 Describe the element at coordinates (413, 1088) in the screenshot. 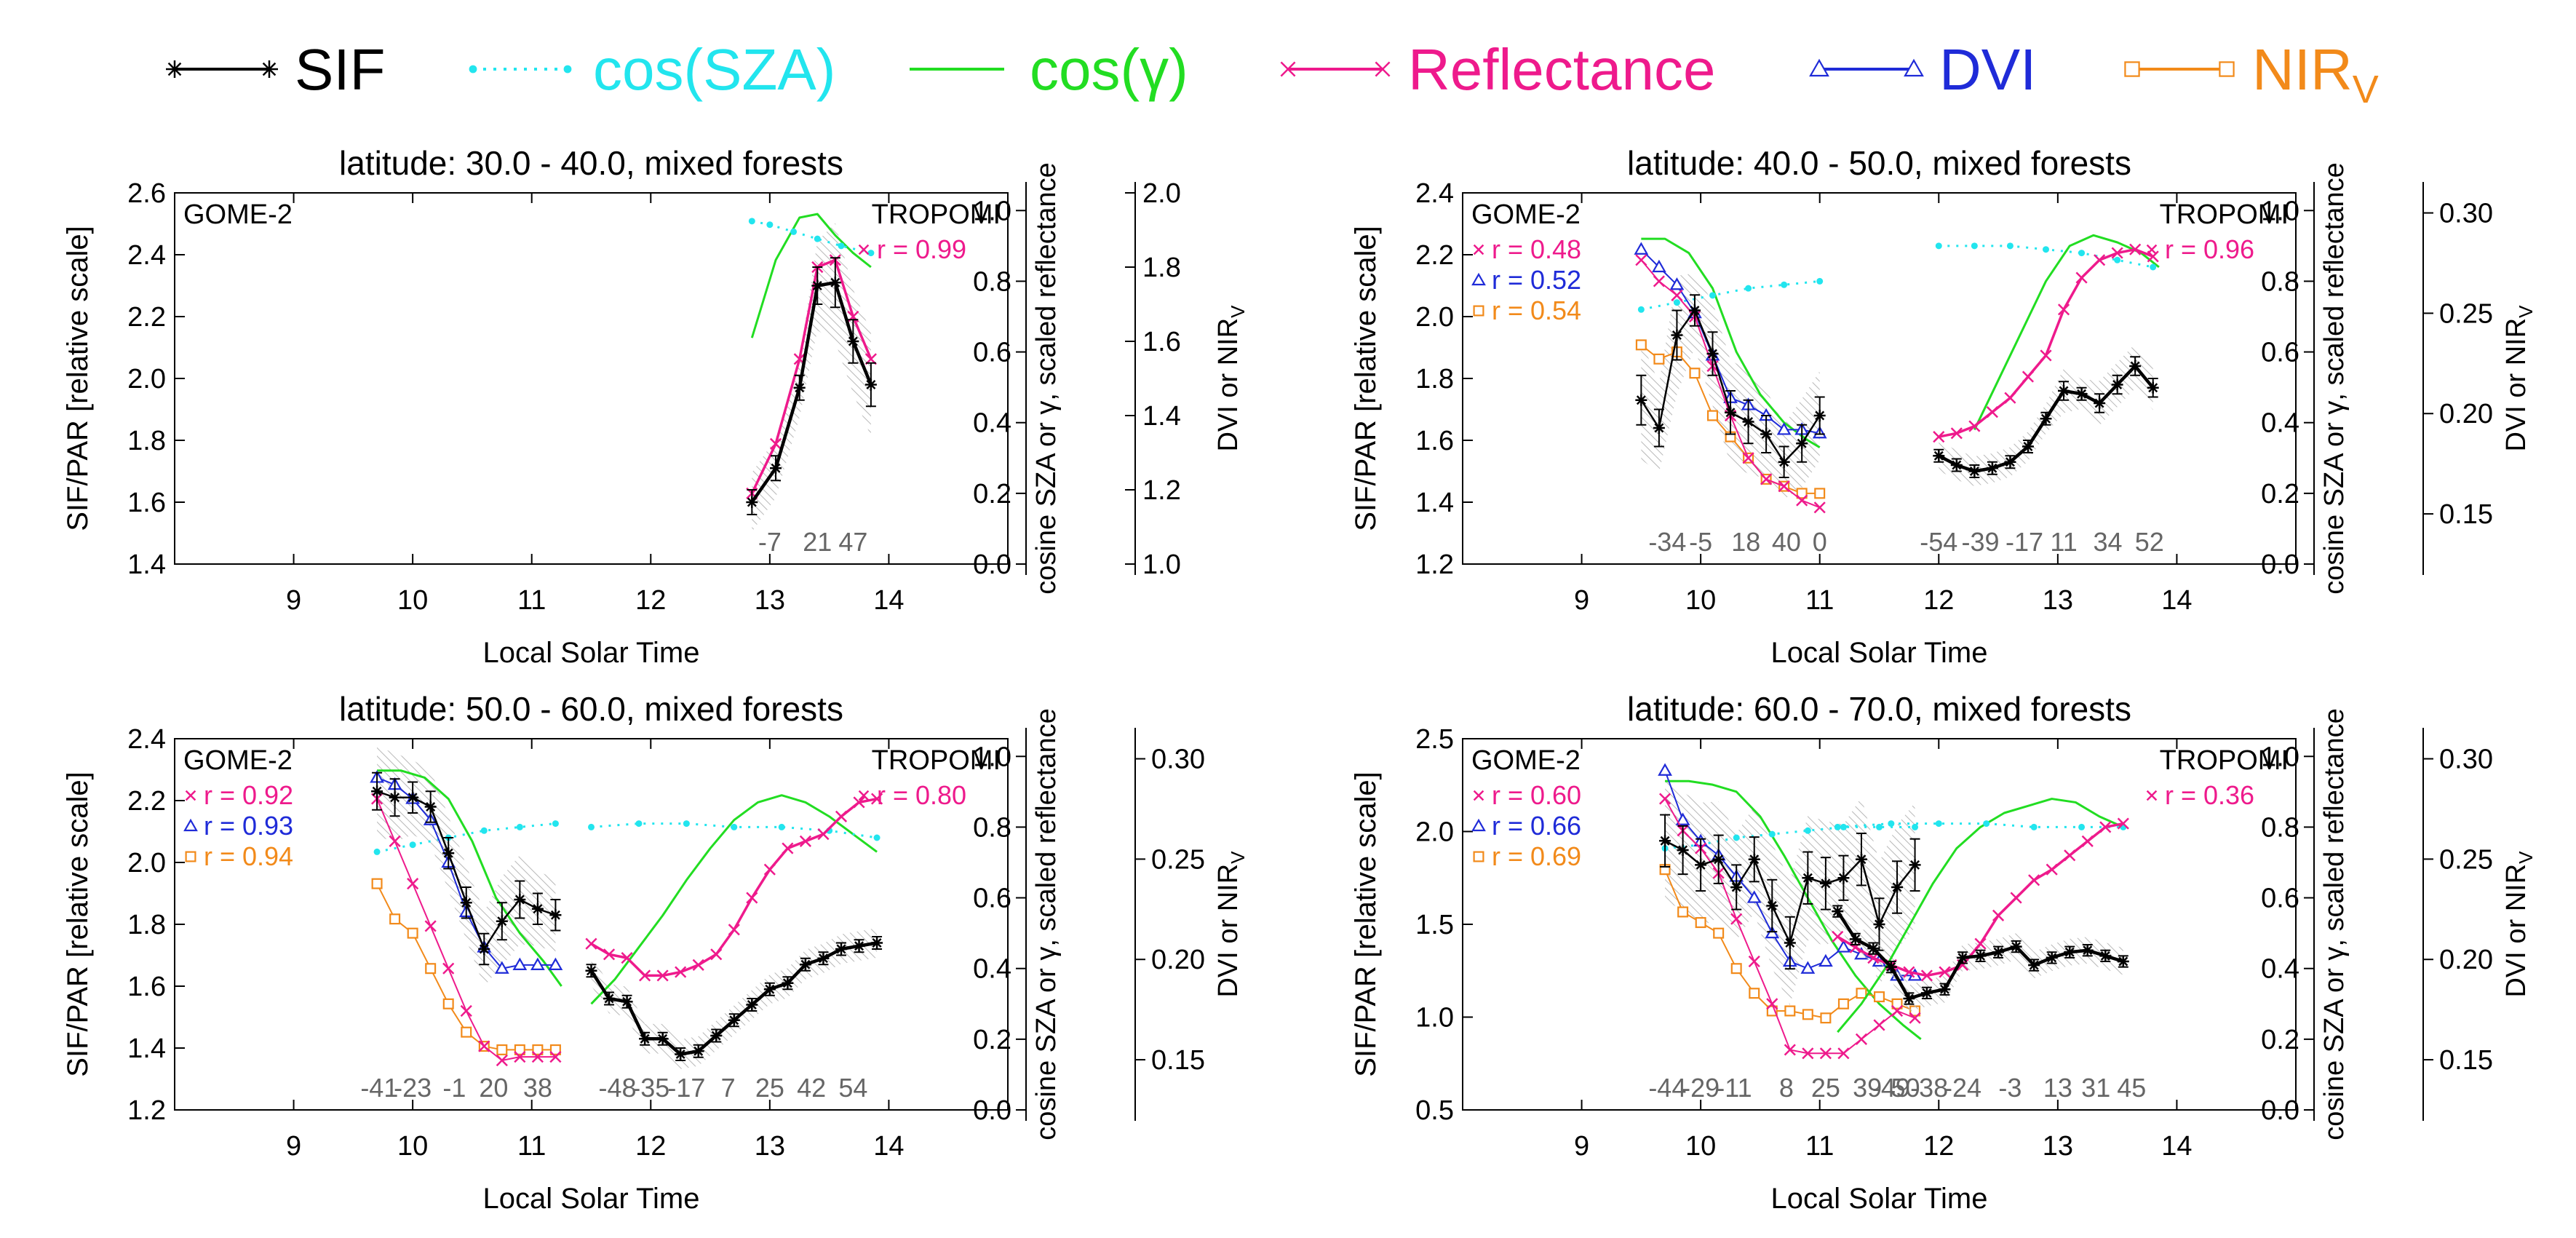

I see `angle-annotation: -23` at that location.